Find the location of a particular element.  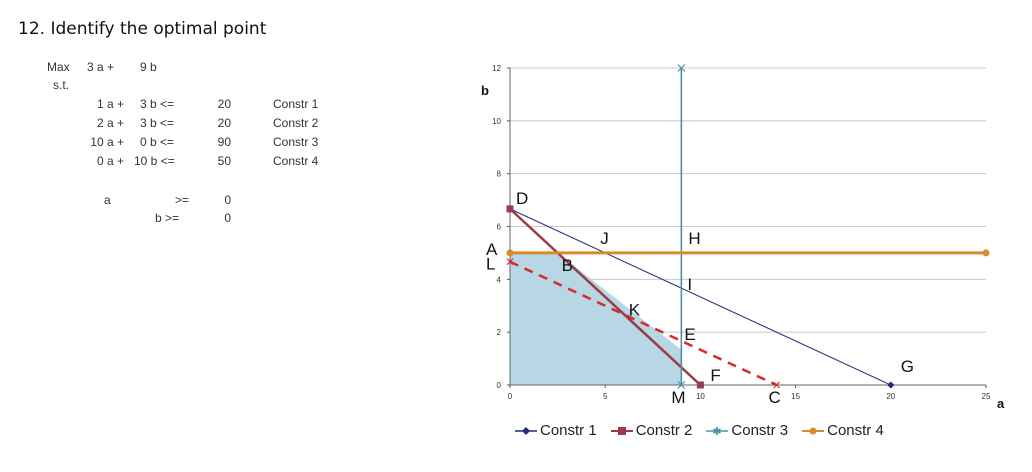

point-label-i: I is located at coordinates (689, 284).